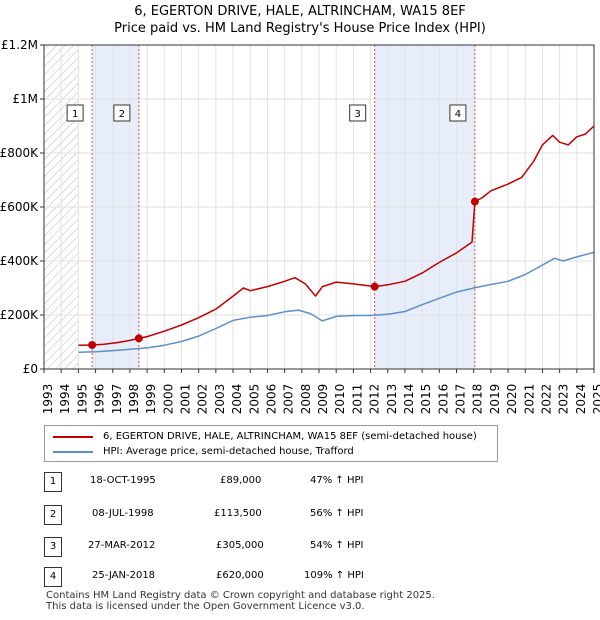 The image size is (600, 620). Describe the element at coordinates (65, 399) in the screenshot. I see `x-tick-label: 1994` at that location.